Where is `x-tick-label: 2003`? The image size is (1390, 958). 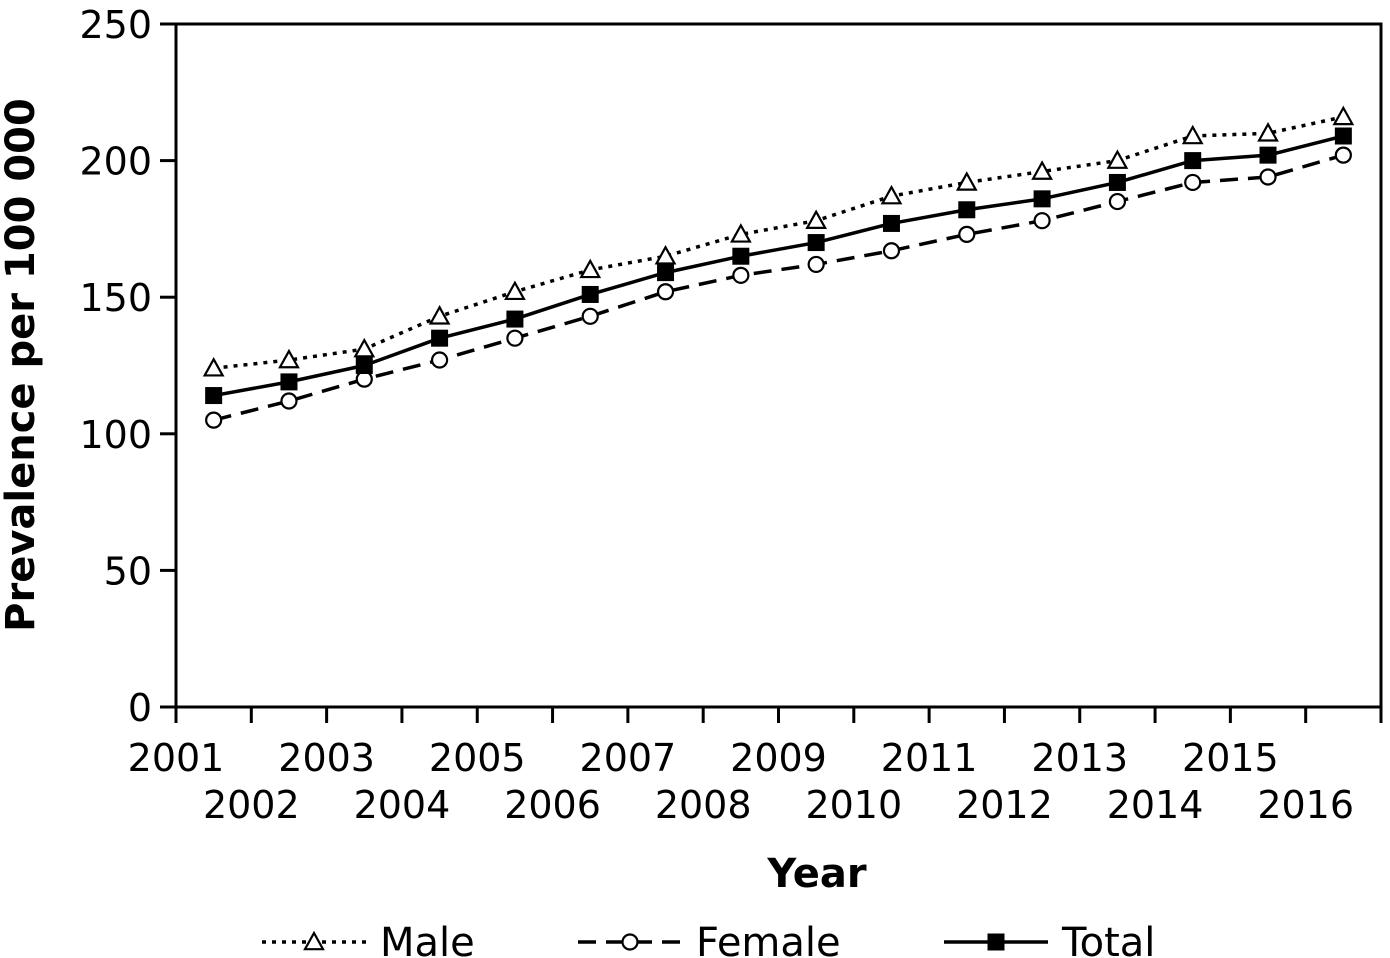
x-tick-label: 2003 is located at coordinates (326, 758).